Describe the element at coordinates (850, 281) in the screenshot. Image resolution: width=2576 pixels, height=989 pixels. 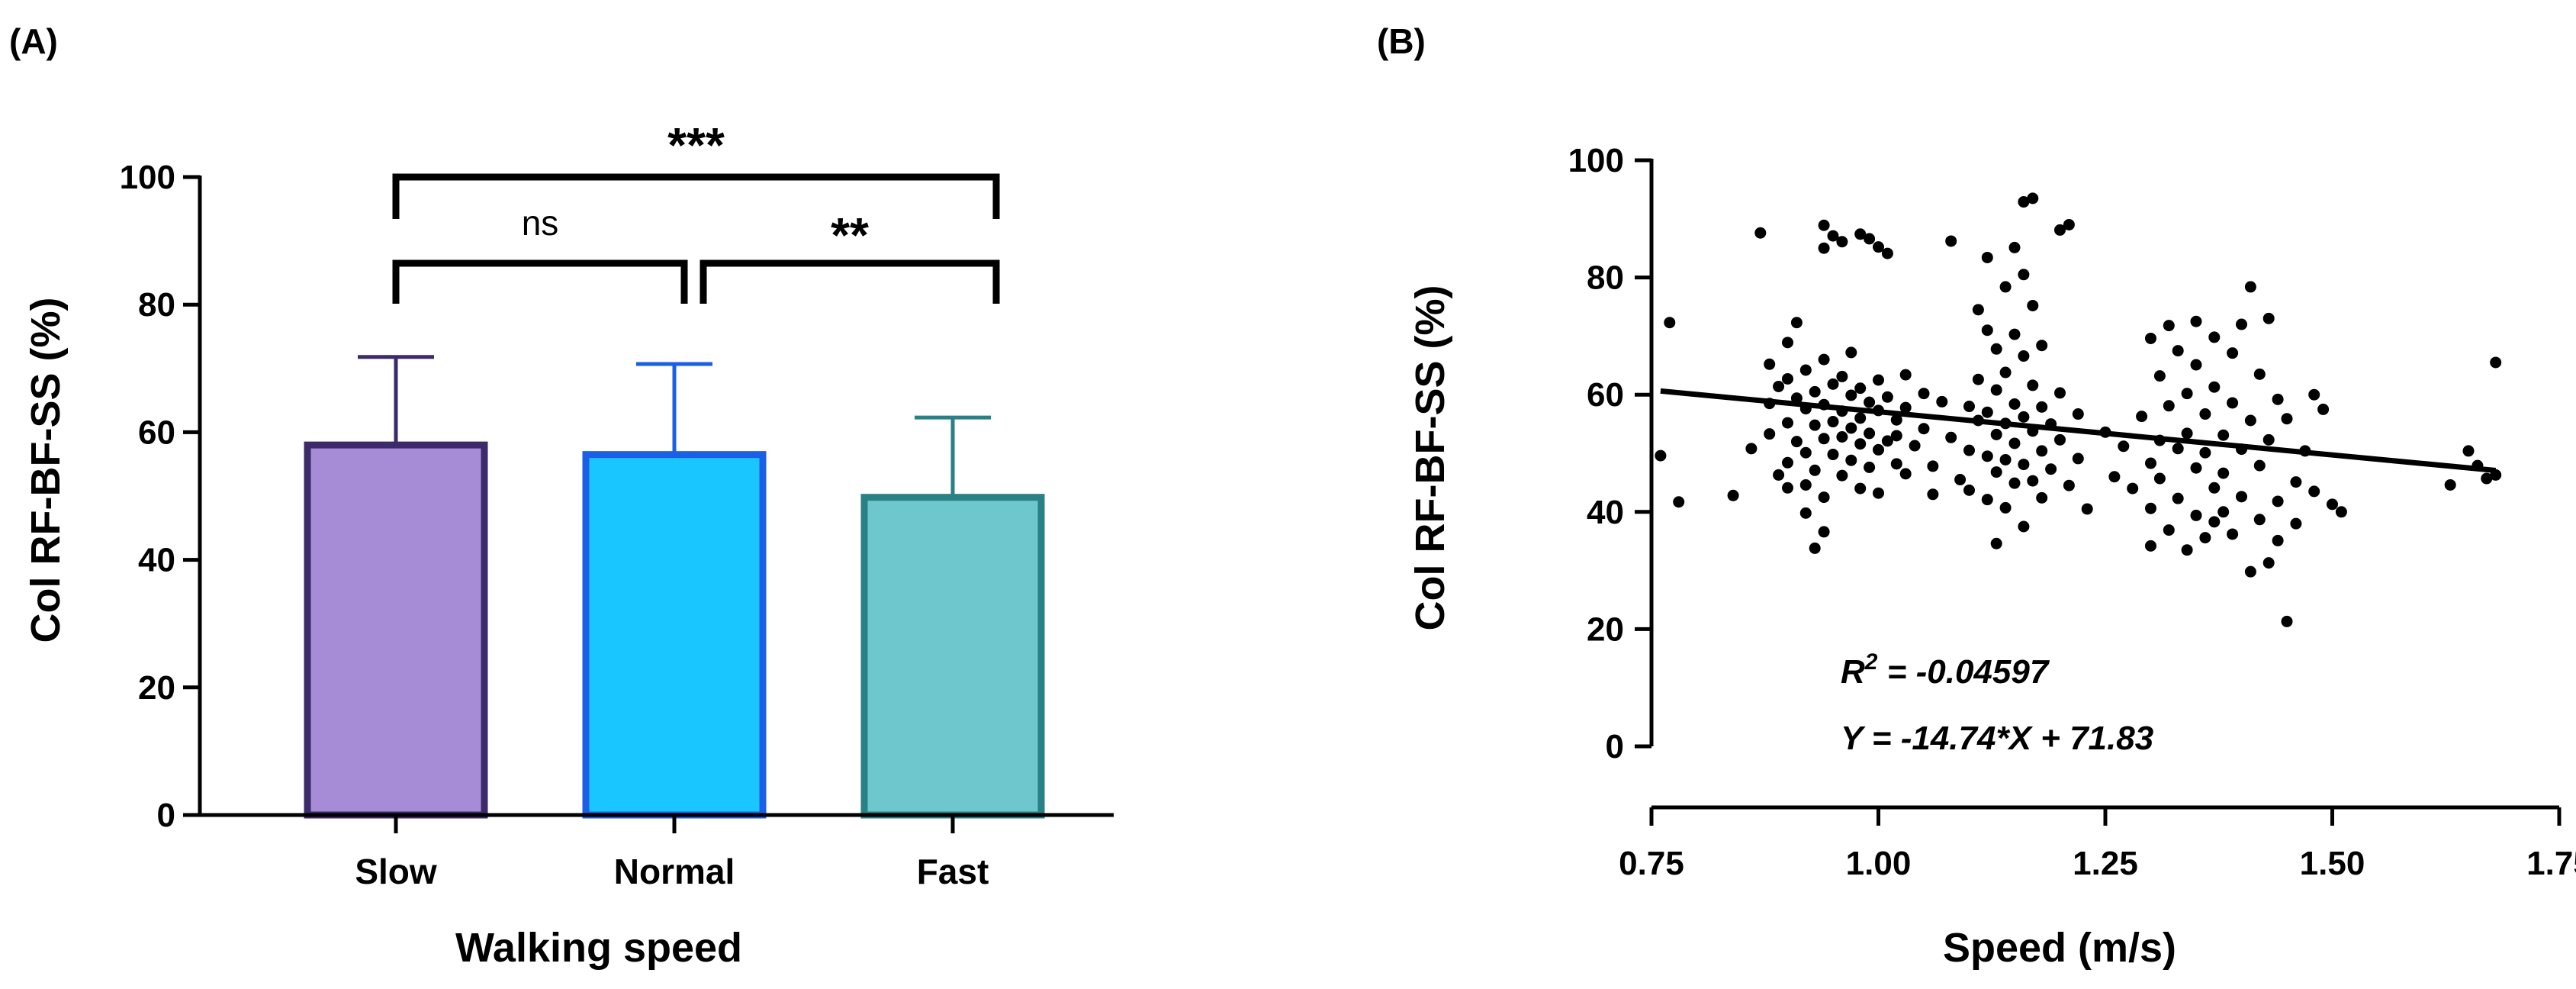
I see `bracket-normal-fast` at that location.